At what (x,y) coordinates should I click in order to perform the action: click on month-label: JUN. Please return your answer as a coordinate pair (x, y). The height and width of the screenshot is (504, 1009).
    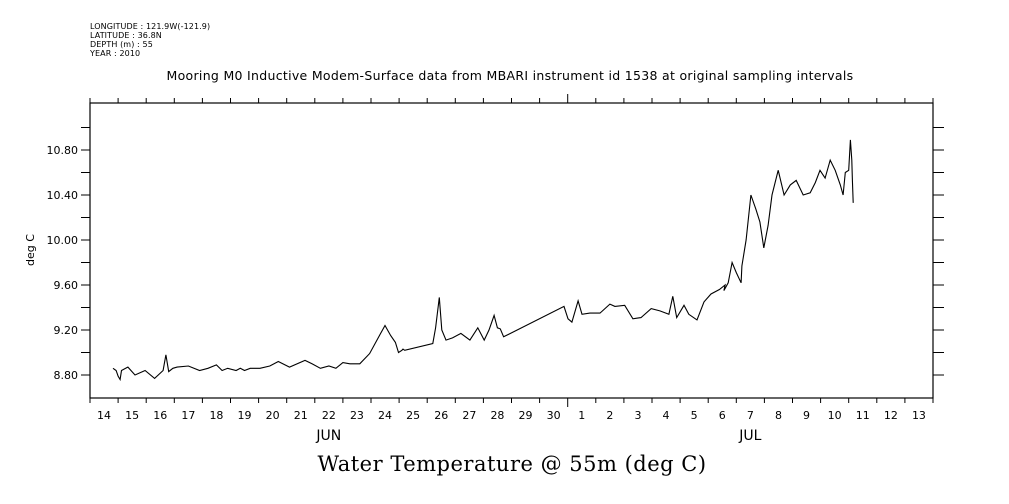
    Looking at the image, I should click on (328, 436).